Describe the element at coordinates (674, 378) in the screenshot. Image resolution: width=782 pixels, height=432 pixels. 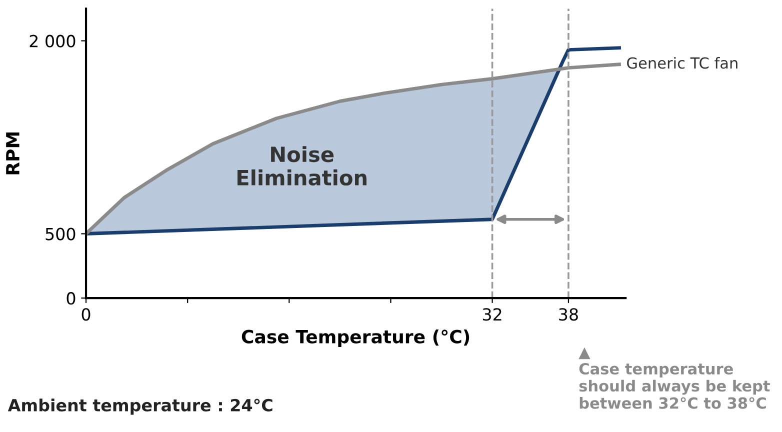
I see `text: ▲ Case temperature should always be kept between 32°C to 38°C` at that location.